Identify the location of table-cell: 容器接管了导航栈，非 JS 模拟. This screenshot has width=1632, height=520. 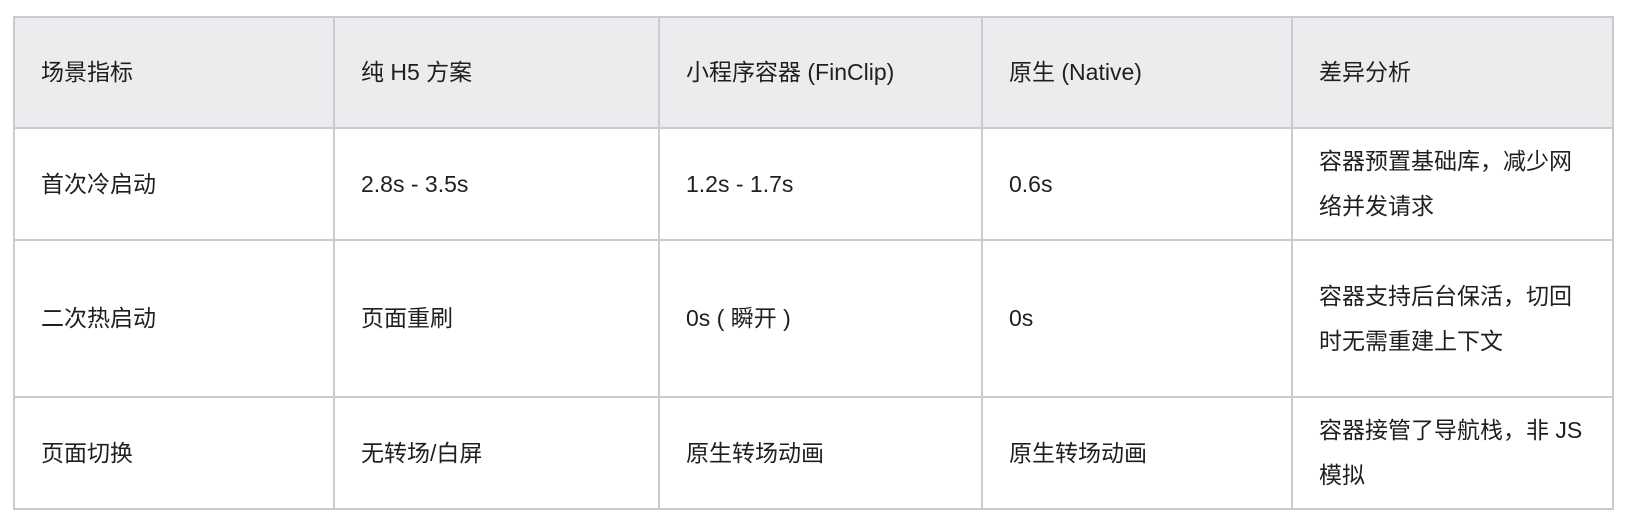
(1452, 453).